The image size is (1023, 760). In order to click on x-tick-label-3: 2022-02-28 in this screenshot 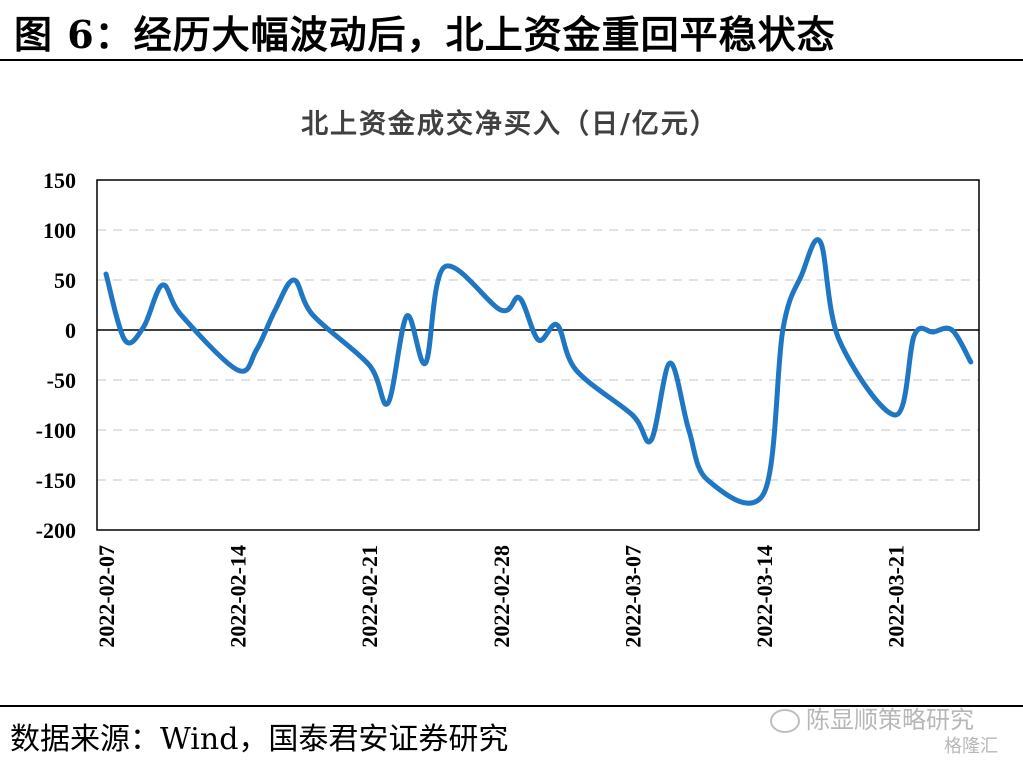, I will do `click(501, 596)`.